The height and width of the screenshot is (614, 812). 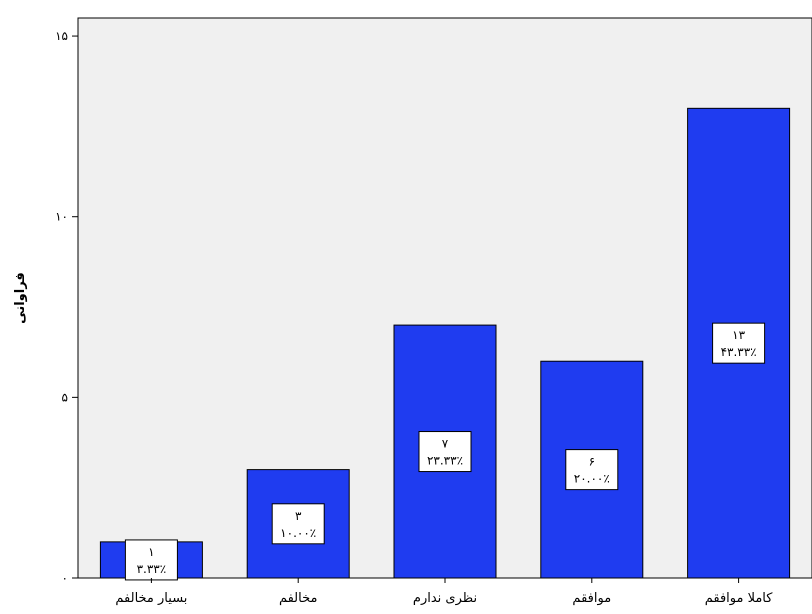 I want to click on y-tick-label: ۱۵, so click(x=61, y=36).